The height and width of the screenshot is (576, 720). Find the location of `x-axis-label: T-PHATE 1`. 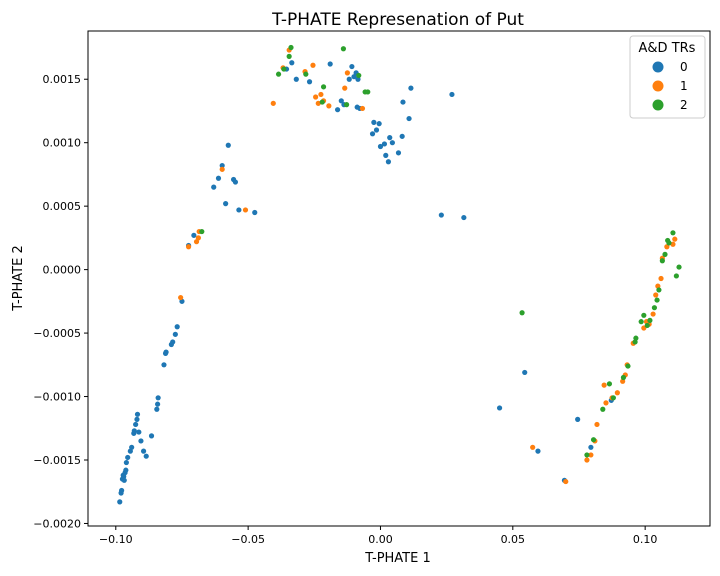

x-axis-label: T-PHATE 1 is located at coordinates (397, 558).